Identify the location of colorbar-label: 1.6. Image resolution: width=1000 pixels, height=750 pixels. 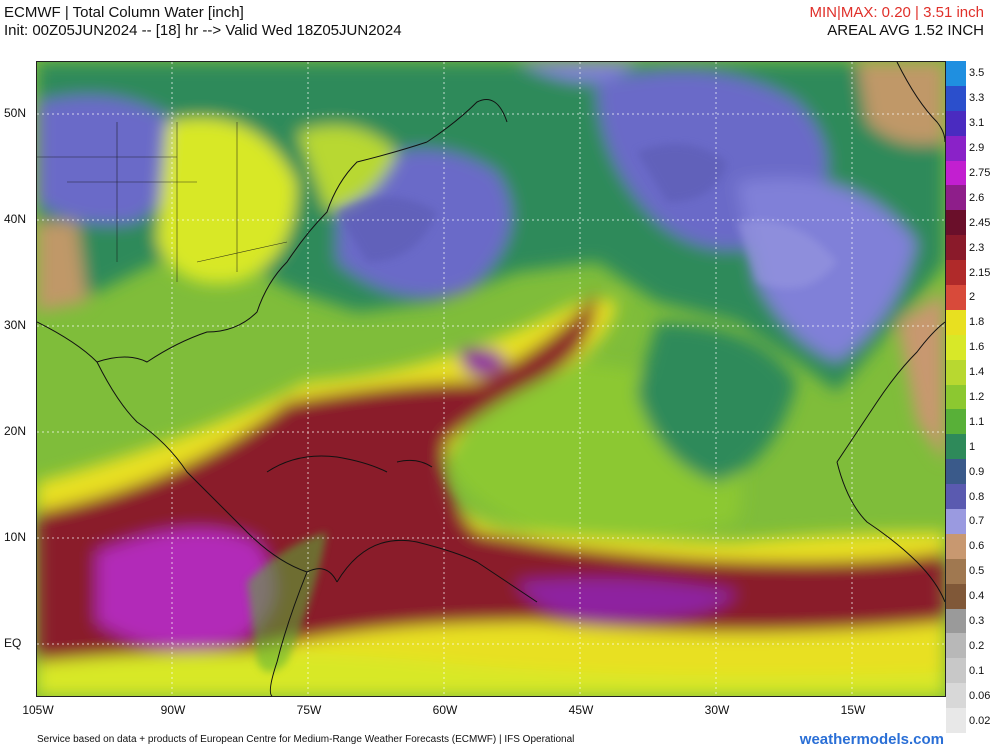
(977, 347).